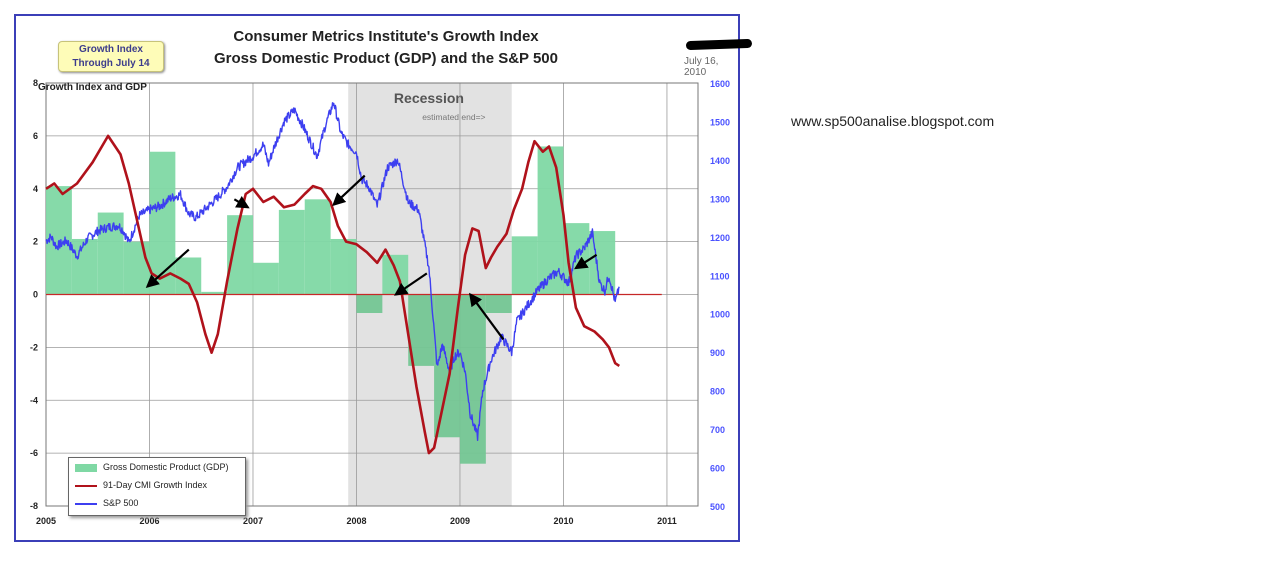 Image resolution: width=1263 pixels, height=576 pixels. Describe the element at coordinates (121, 503) in the screenshot. I see `legend-label-sp500: S&P 500` at that location.